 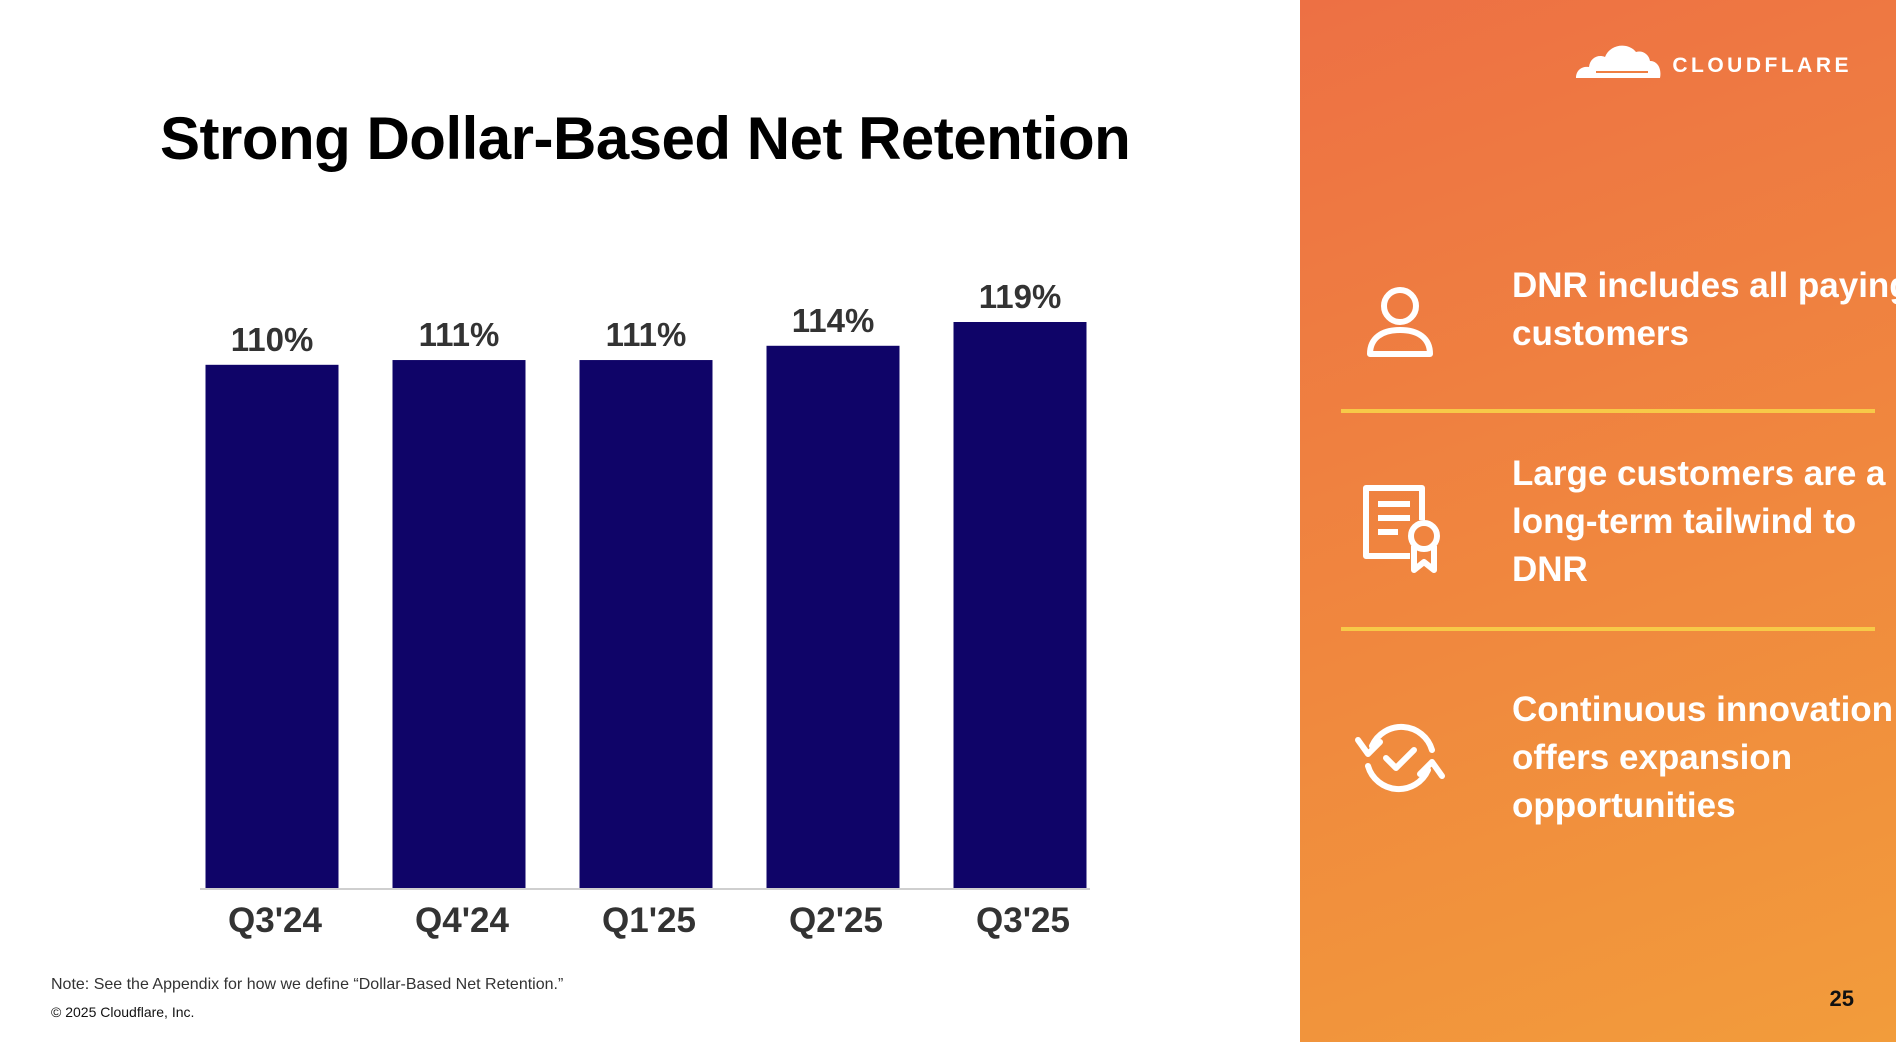 I want to click on data-label: 119%, so click(x=1020, y=296).